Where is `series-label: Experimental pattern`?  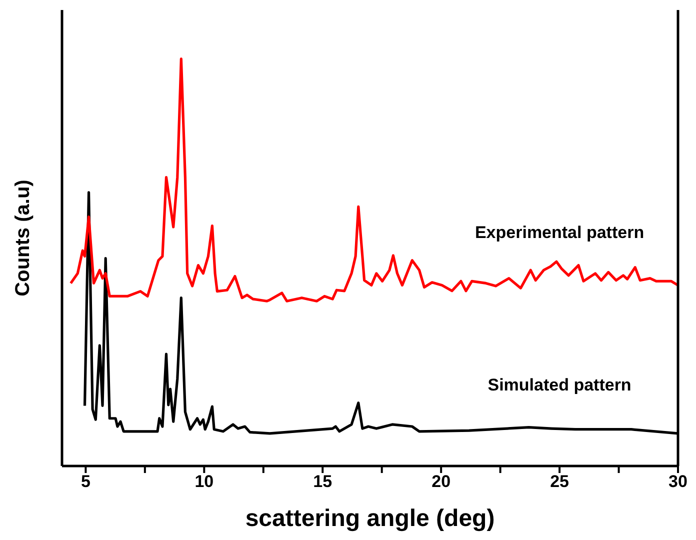 series-label: Experimental pattern is located at coordinates (559, 232).